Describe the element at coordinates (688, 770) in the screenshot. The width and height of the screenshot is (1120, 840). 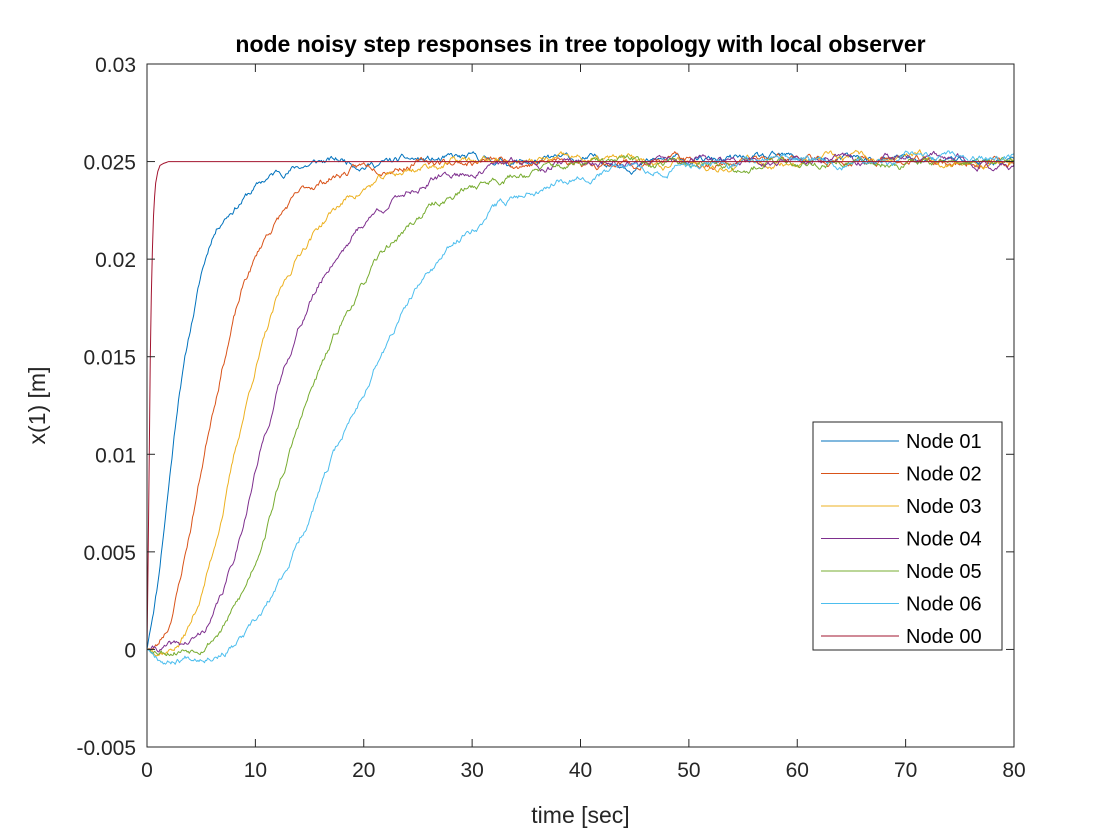
I see `x-tick-label: 50` at that location.